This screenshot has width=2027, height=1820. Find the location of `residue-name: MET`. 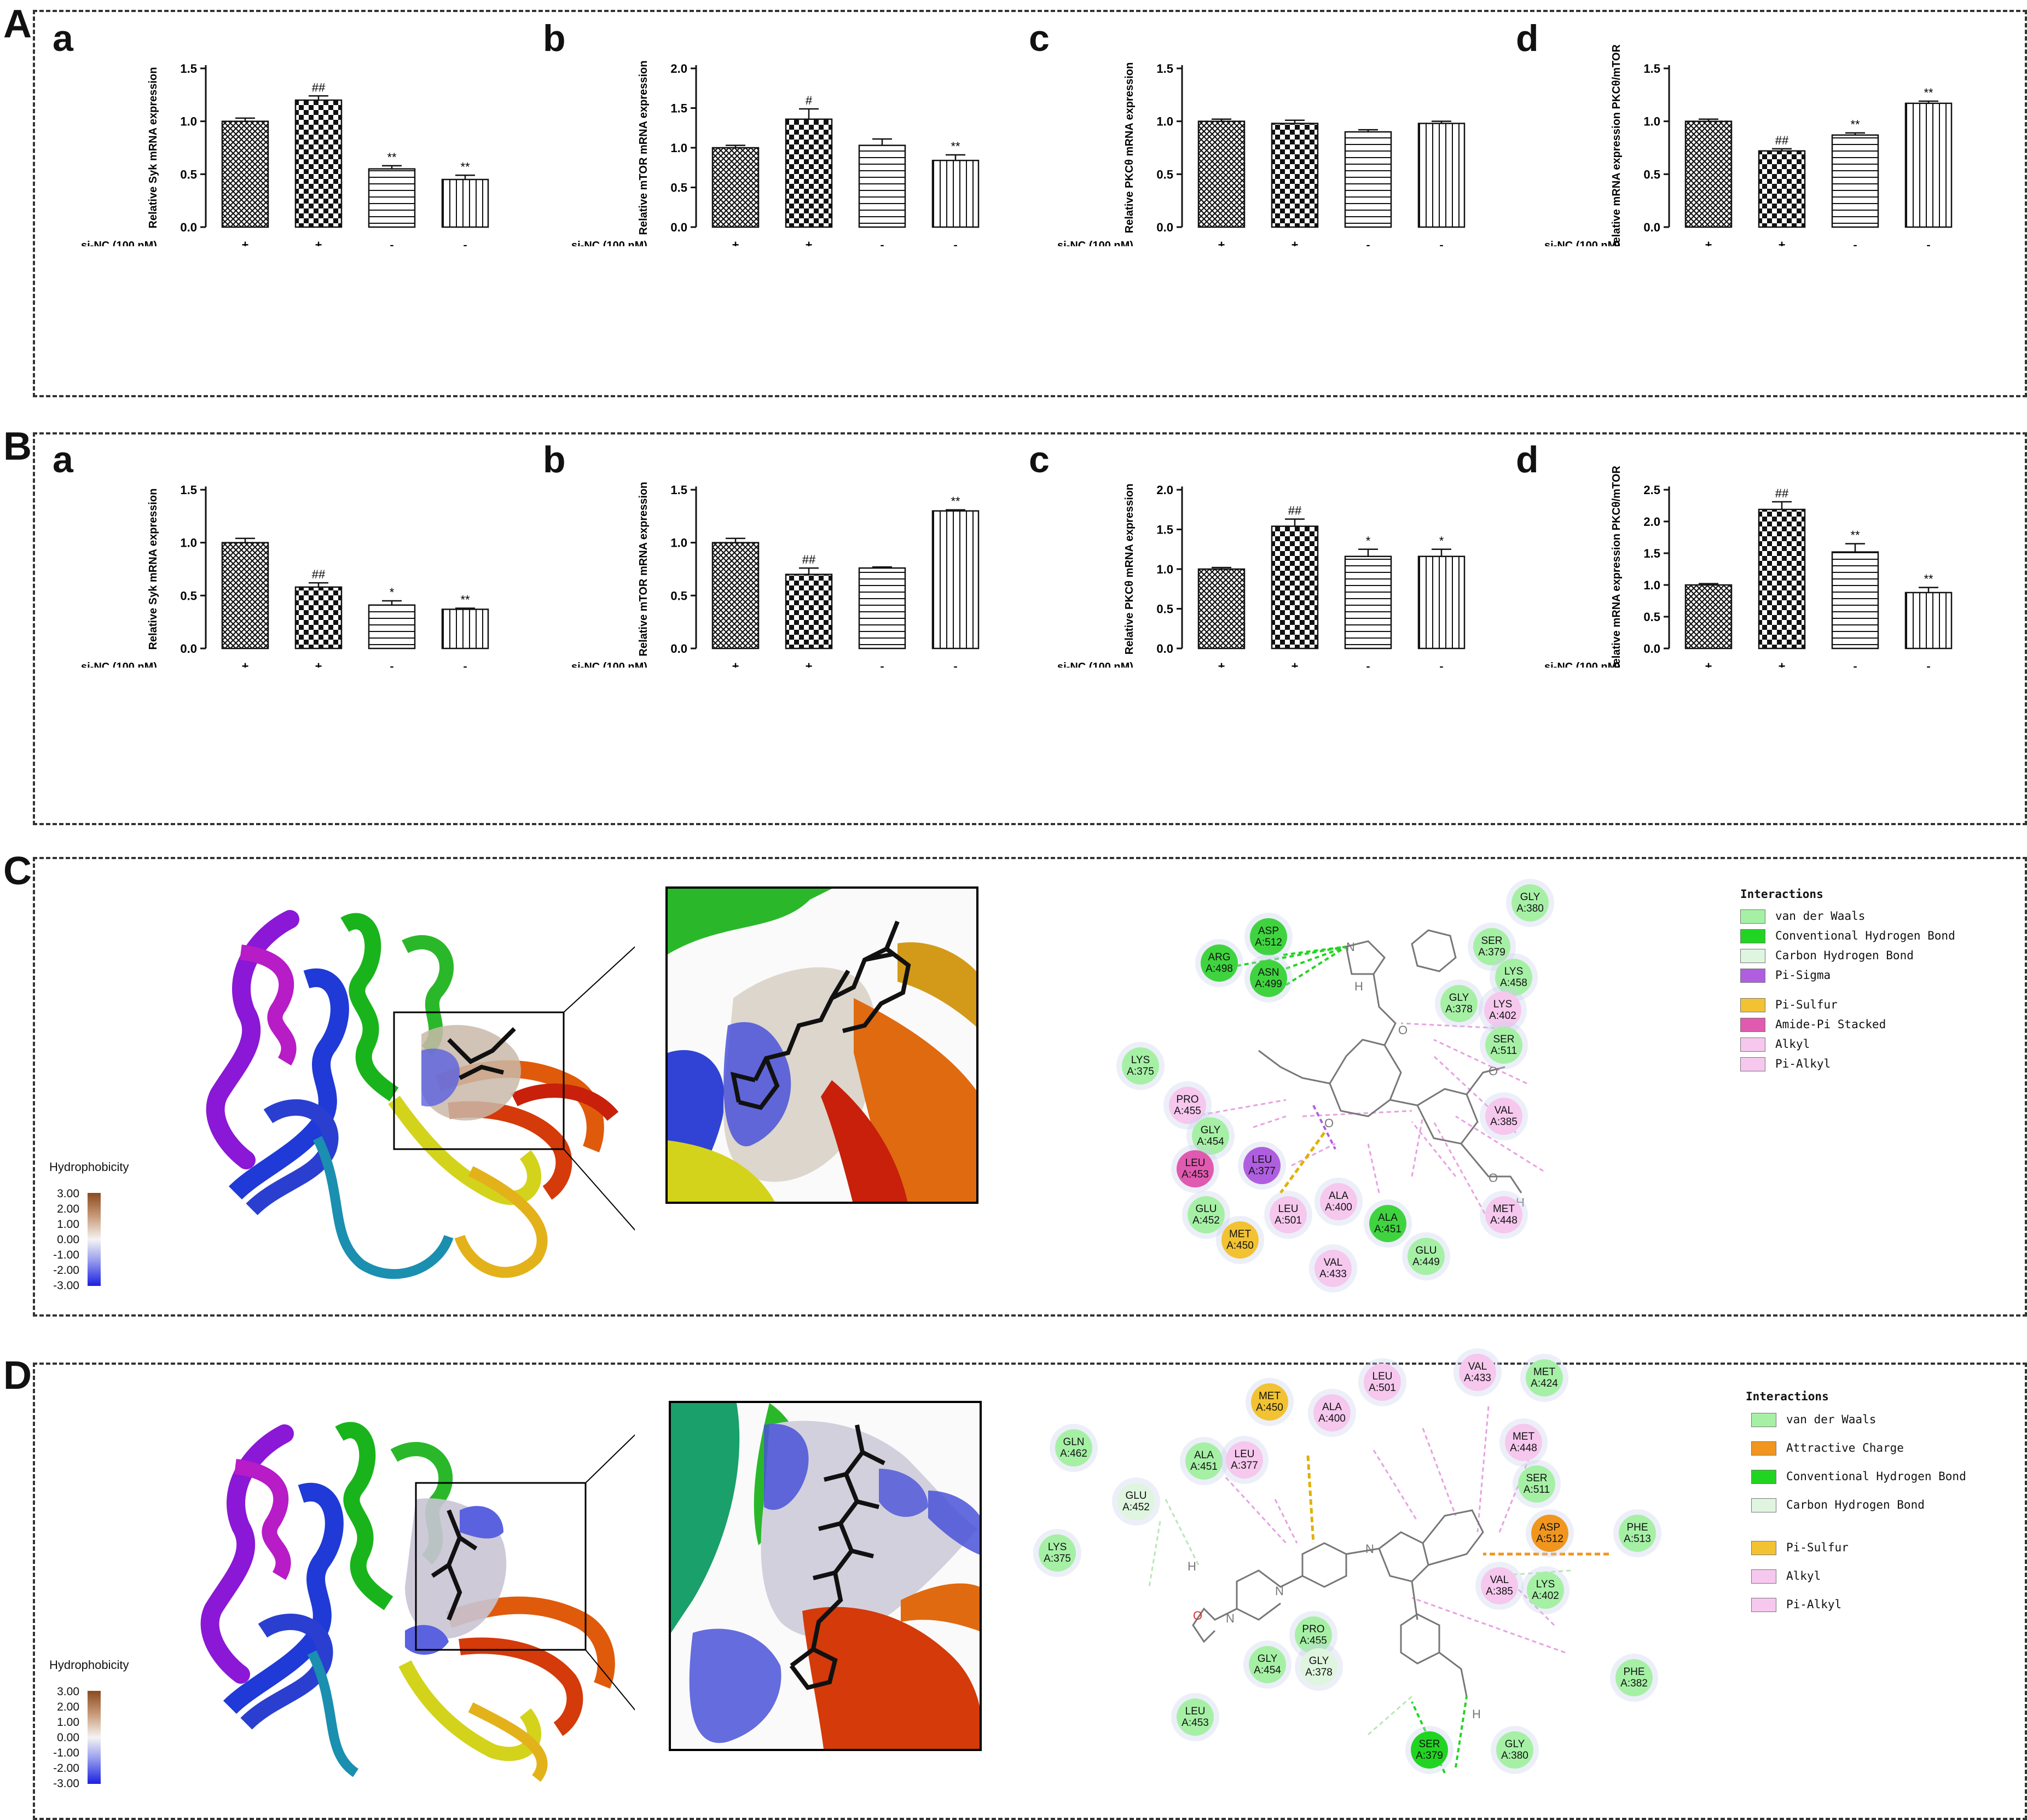

residue-name: MET is located at coordinates (1240, 1234).